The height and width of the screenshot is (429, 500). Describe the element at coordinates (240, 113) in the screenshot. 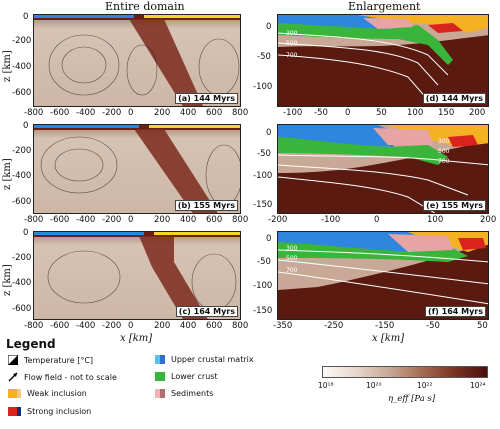

I see `xtick-a-8: 800` at that location.